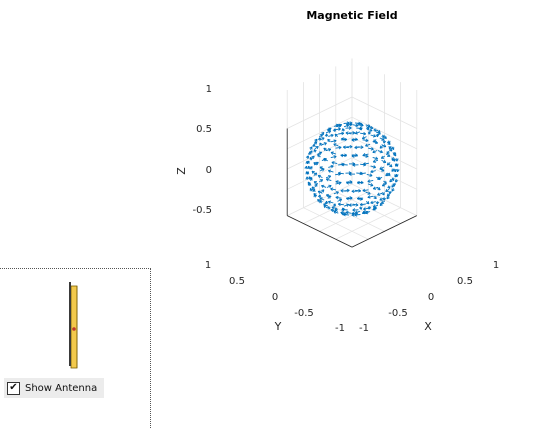 This screenshot has width=560, height=428. What do you see at coordinates (340, 328) in the screenshot?
I see `y-tick-label: -1` at bounding box center [340, 328].